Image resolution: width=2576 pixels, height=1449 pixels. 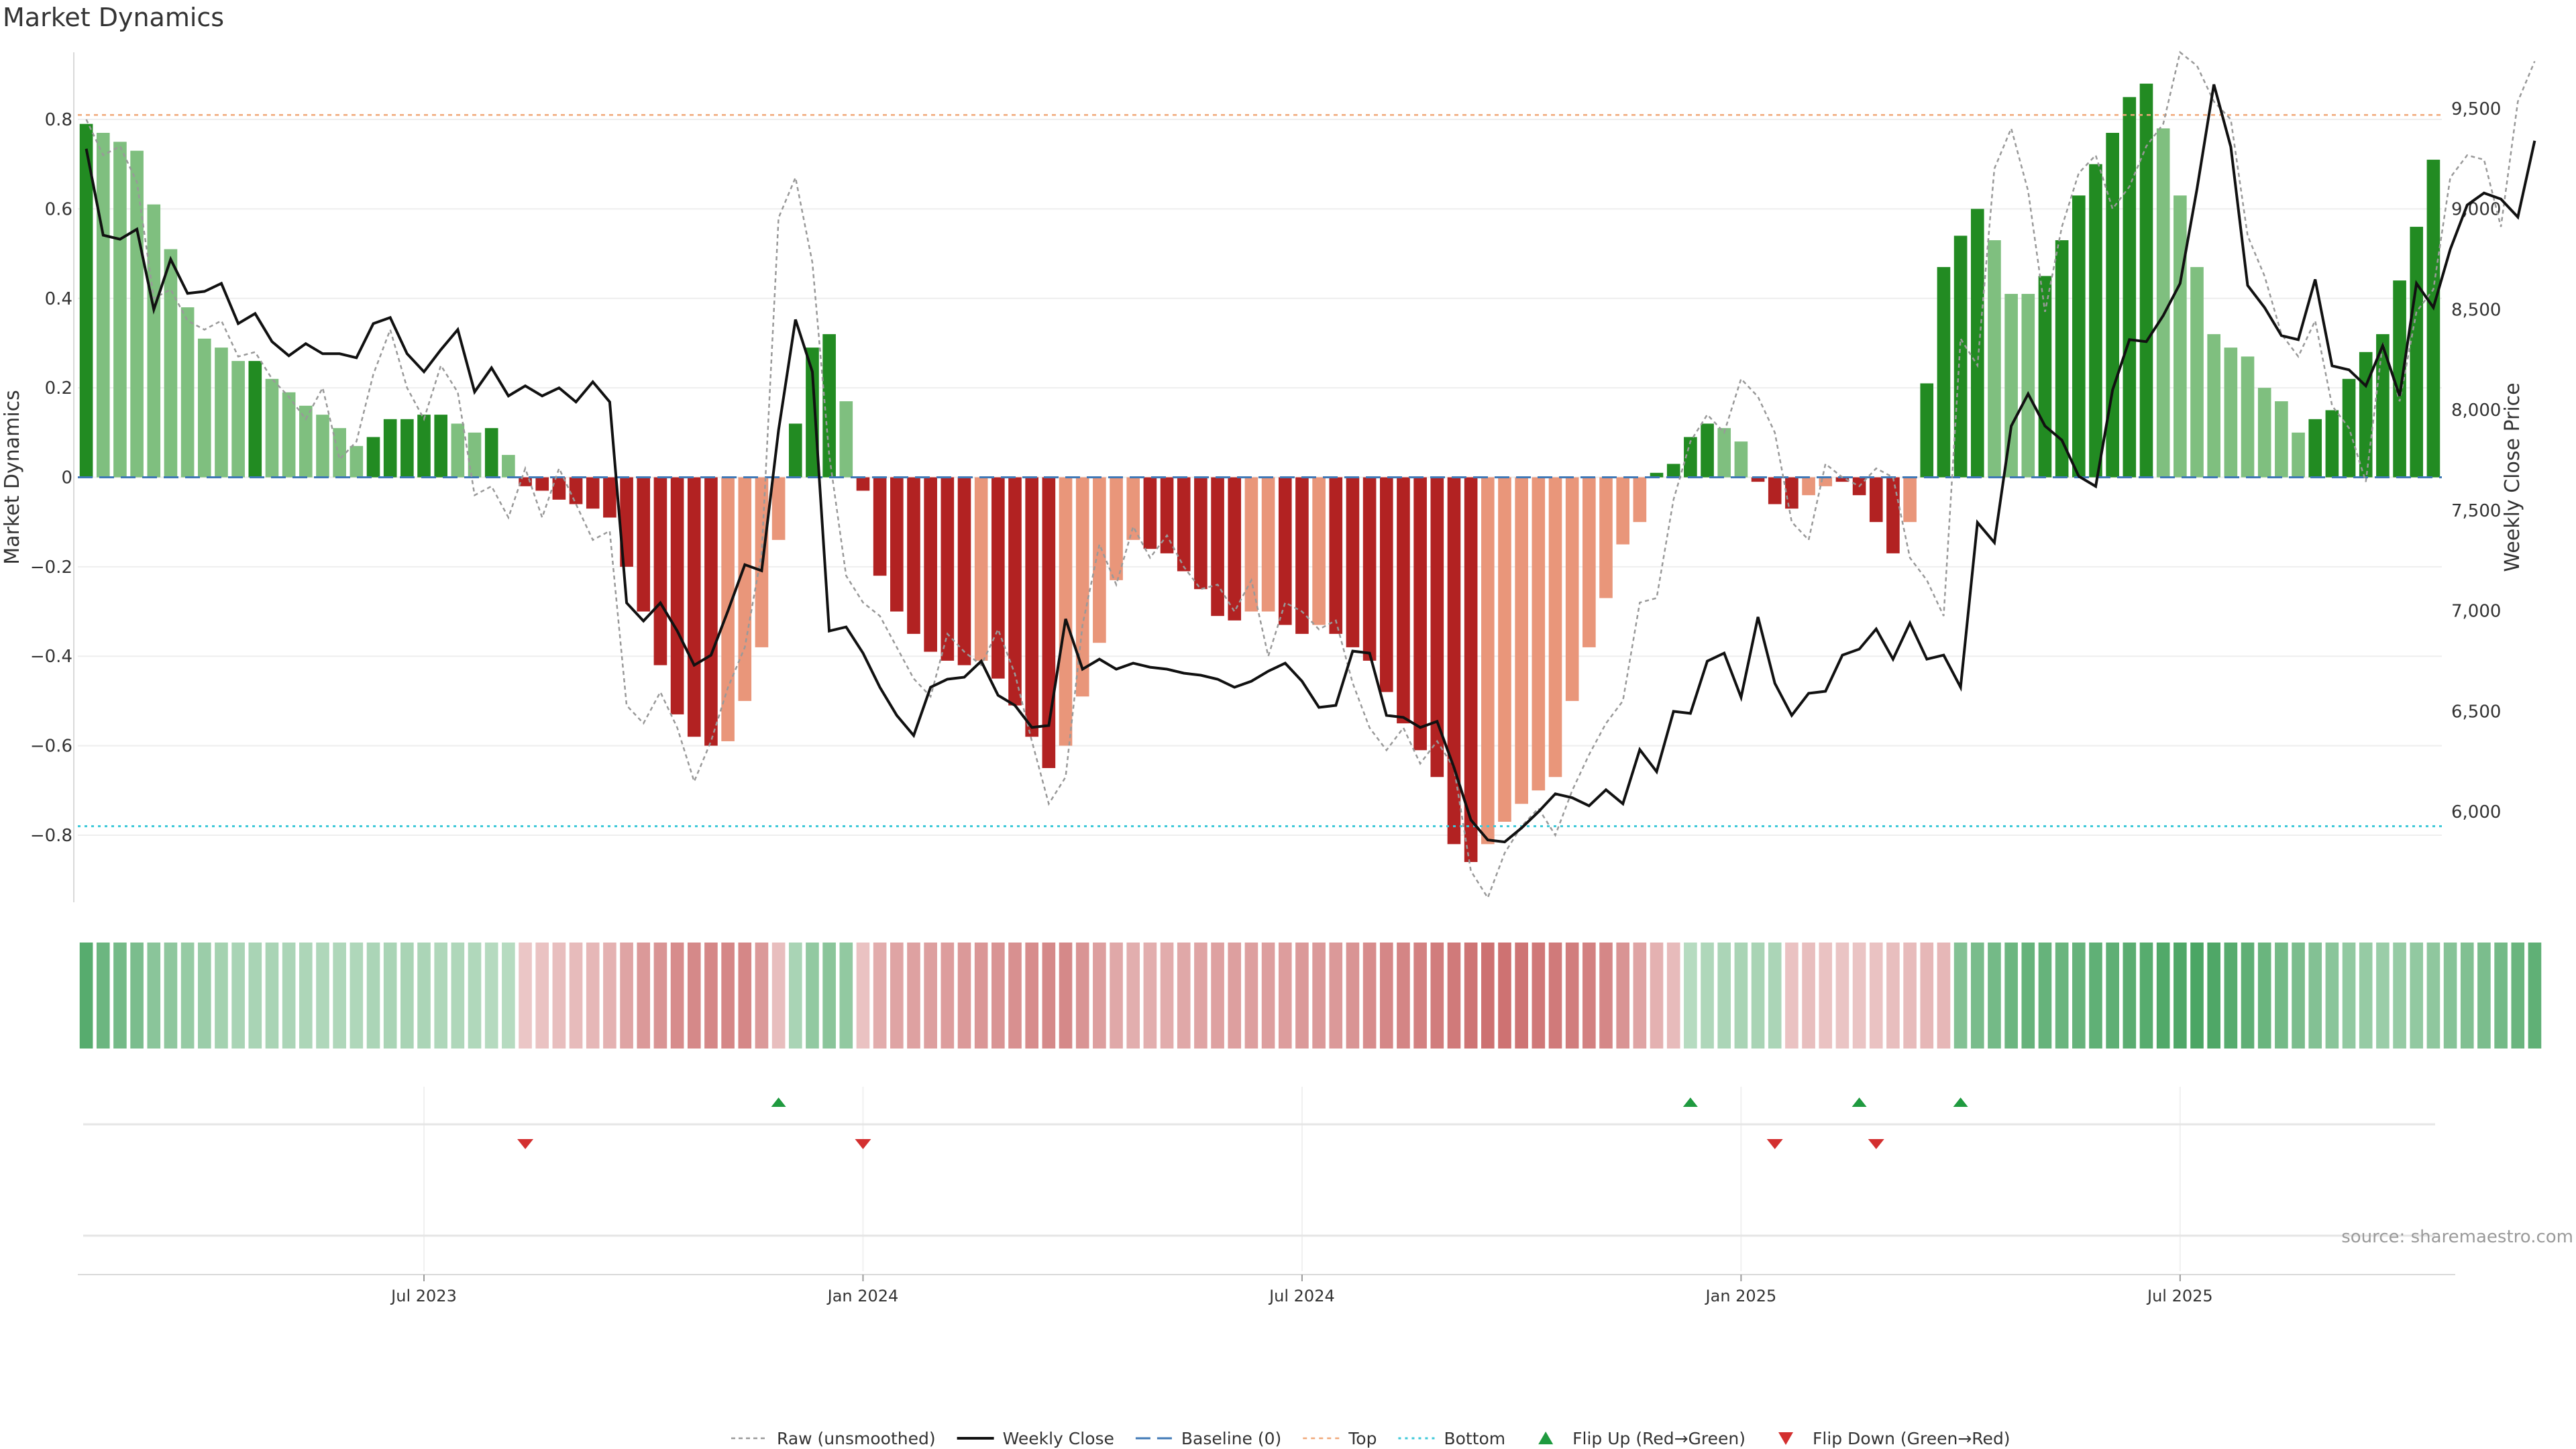 I want to click on x-tick-label: Jan 2024, so click(x=862, y=1296).